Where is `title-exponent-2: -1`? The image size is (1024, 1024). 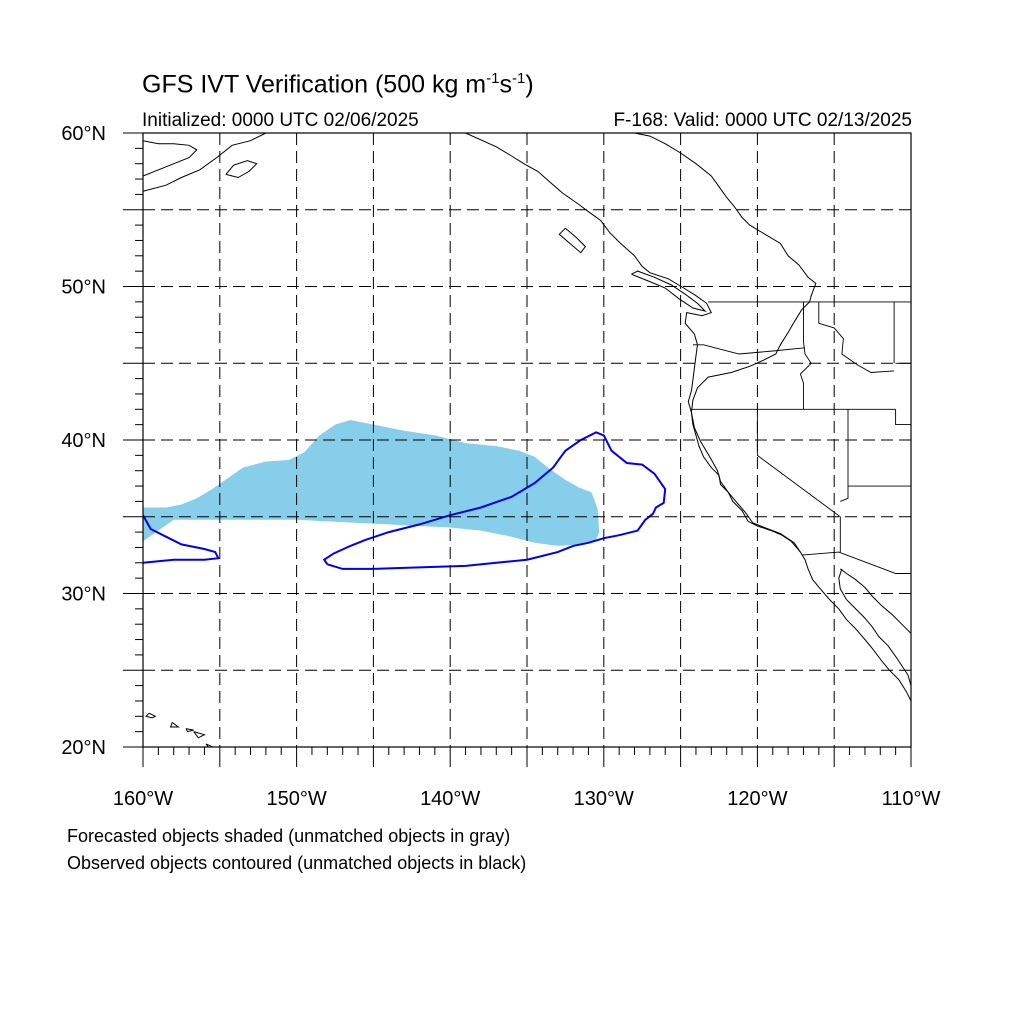 title-exponent-2: -1 is located at coordinates (518, 78).